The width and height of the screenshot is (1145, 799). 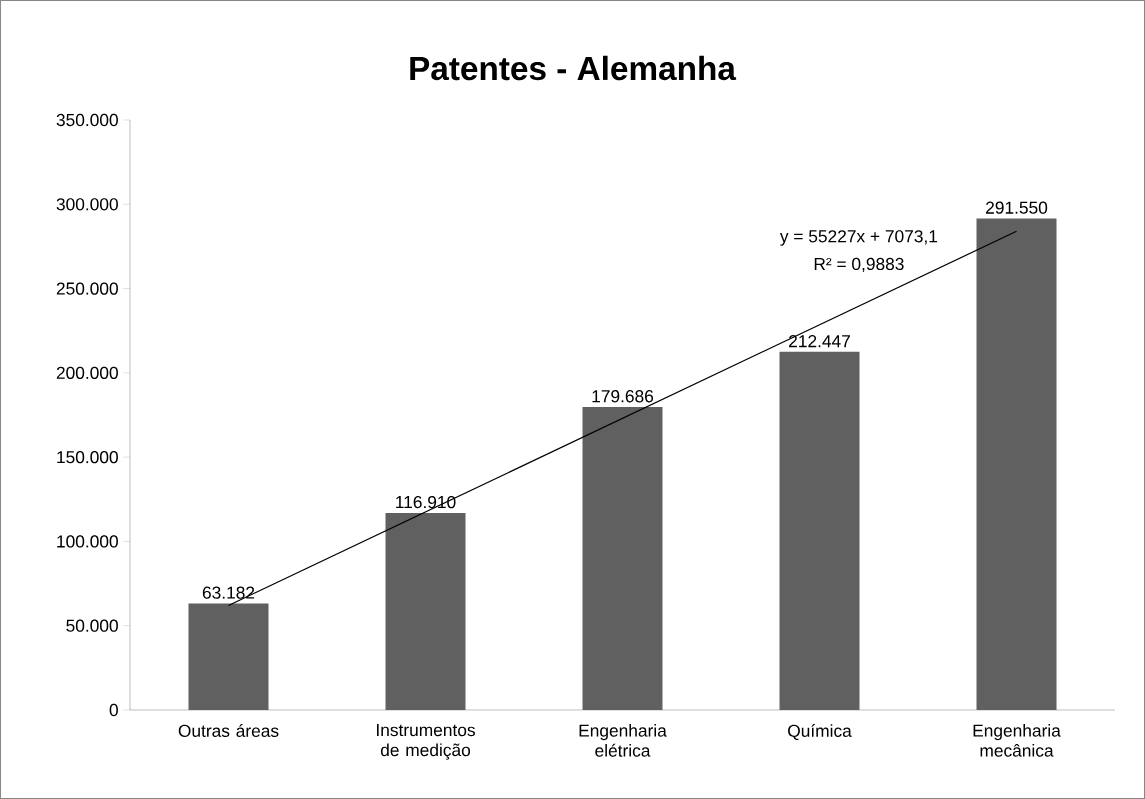 What do you see at coordinates (87, 204) in the screenshot?
I see `y-tick-label: 300.000` at bounding box center [87, 204].